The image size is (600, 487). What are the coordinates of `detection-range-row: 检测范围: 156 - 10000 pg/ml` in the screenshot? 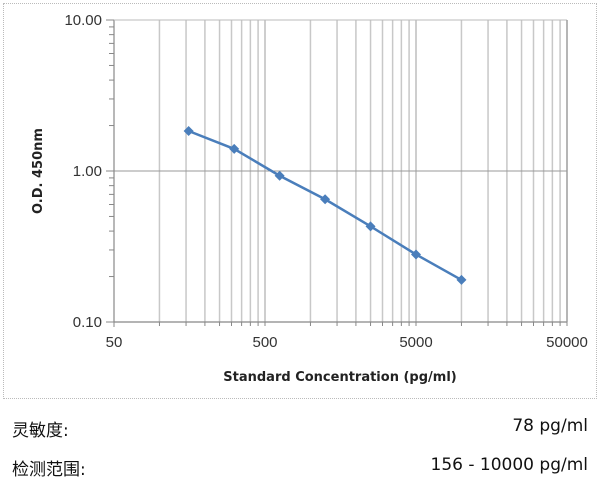 It's located at (300, 468).